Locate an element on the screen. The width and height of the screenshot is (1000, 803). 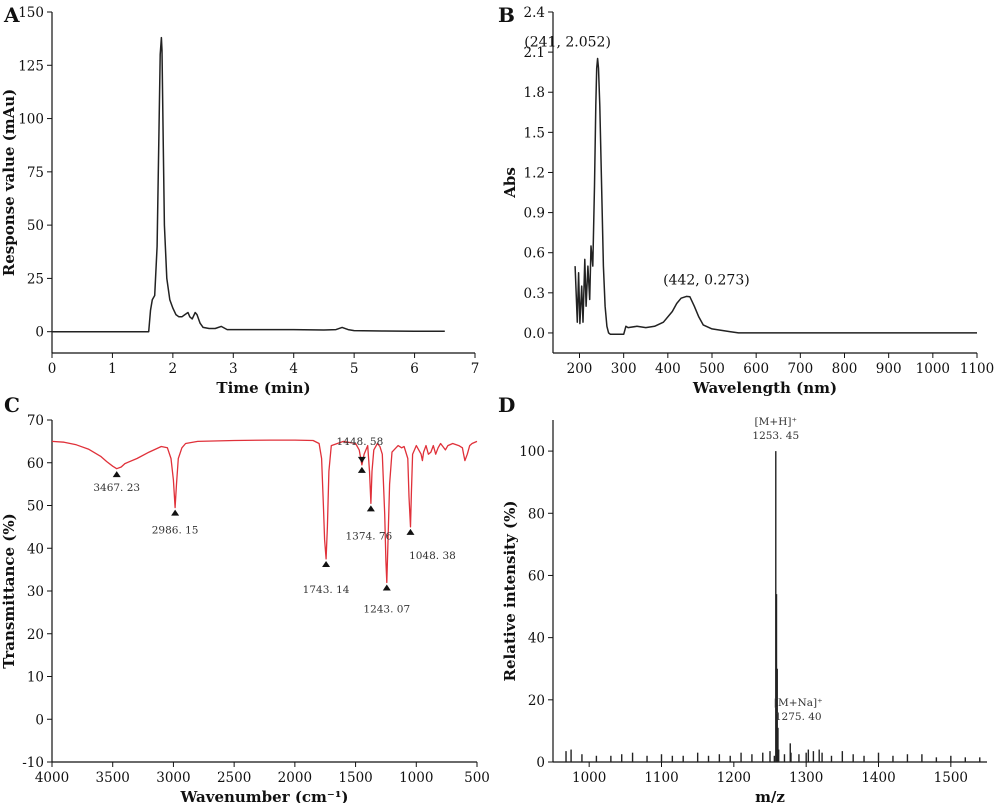
y-tick-label-b: 0.9 is located at coordinates (534, 214).